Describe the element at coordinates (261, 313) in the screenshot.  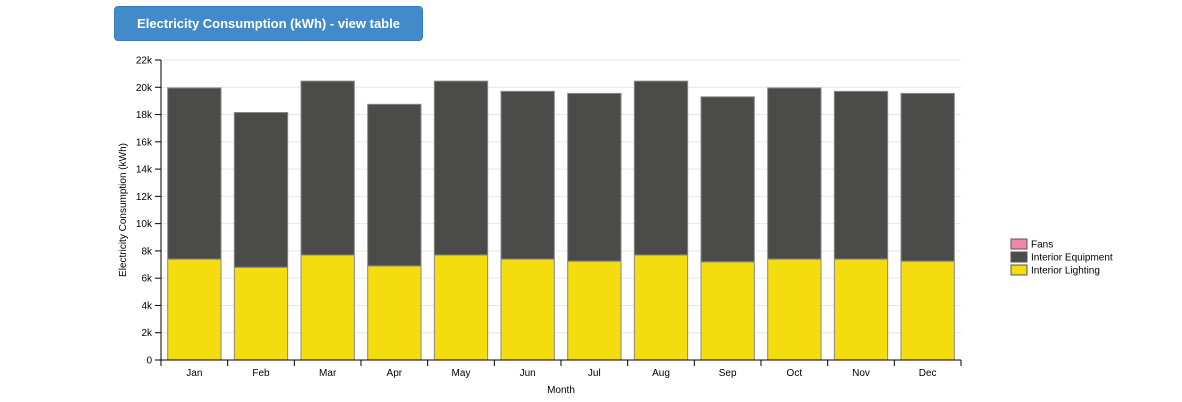
I see `bar-interior-lighting-feb` at that location.